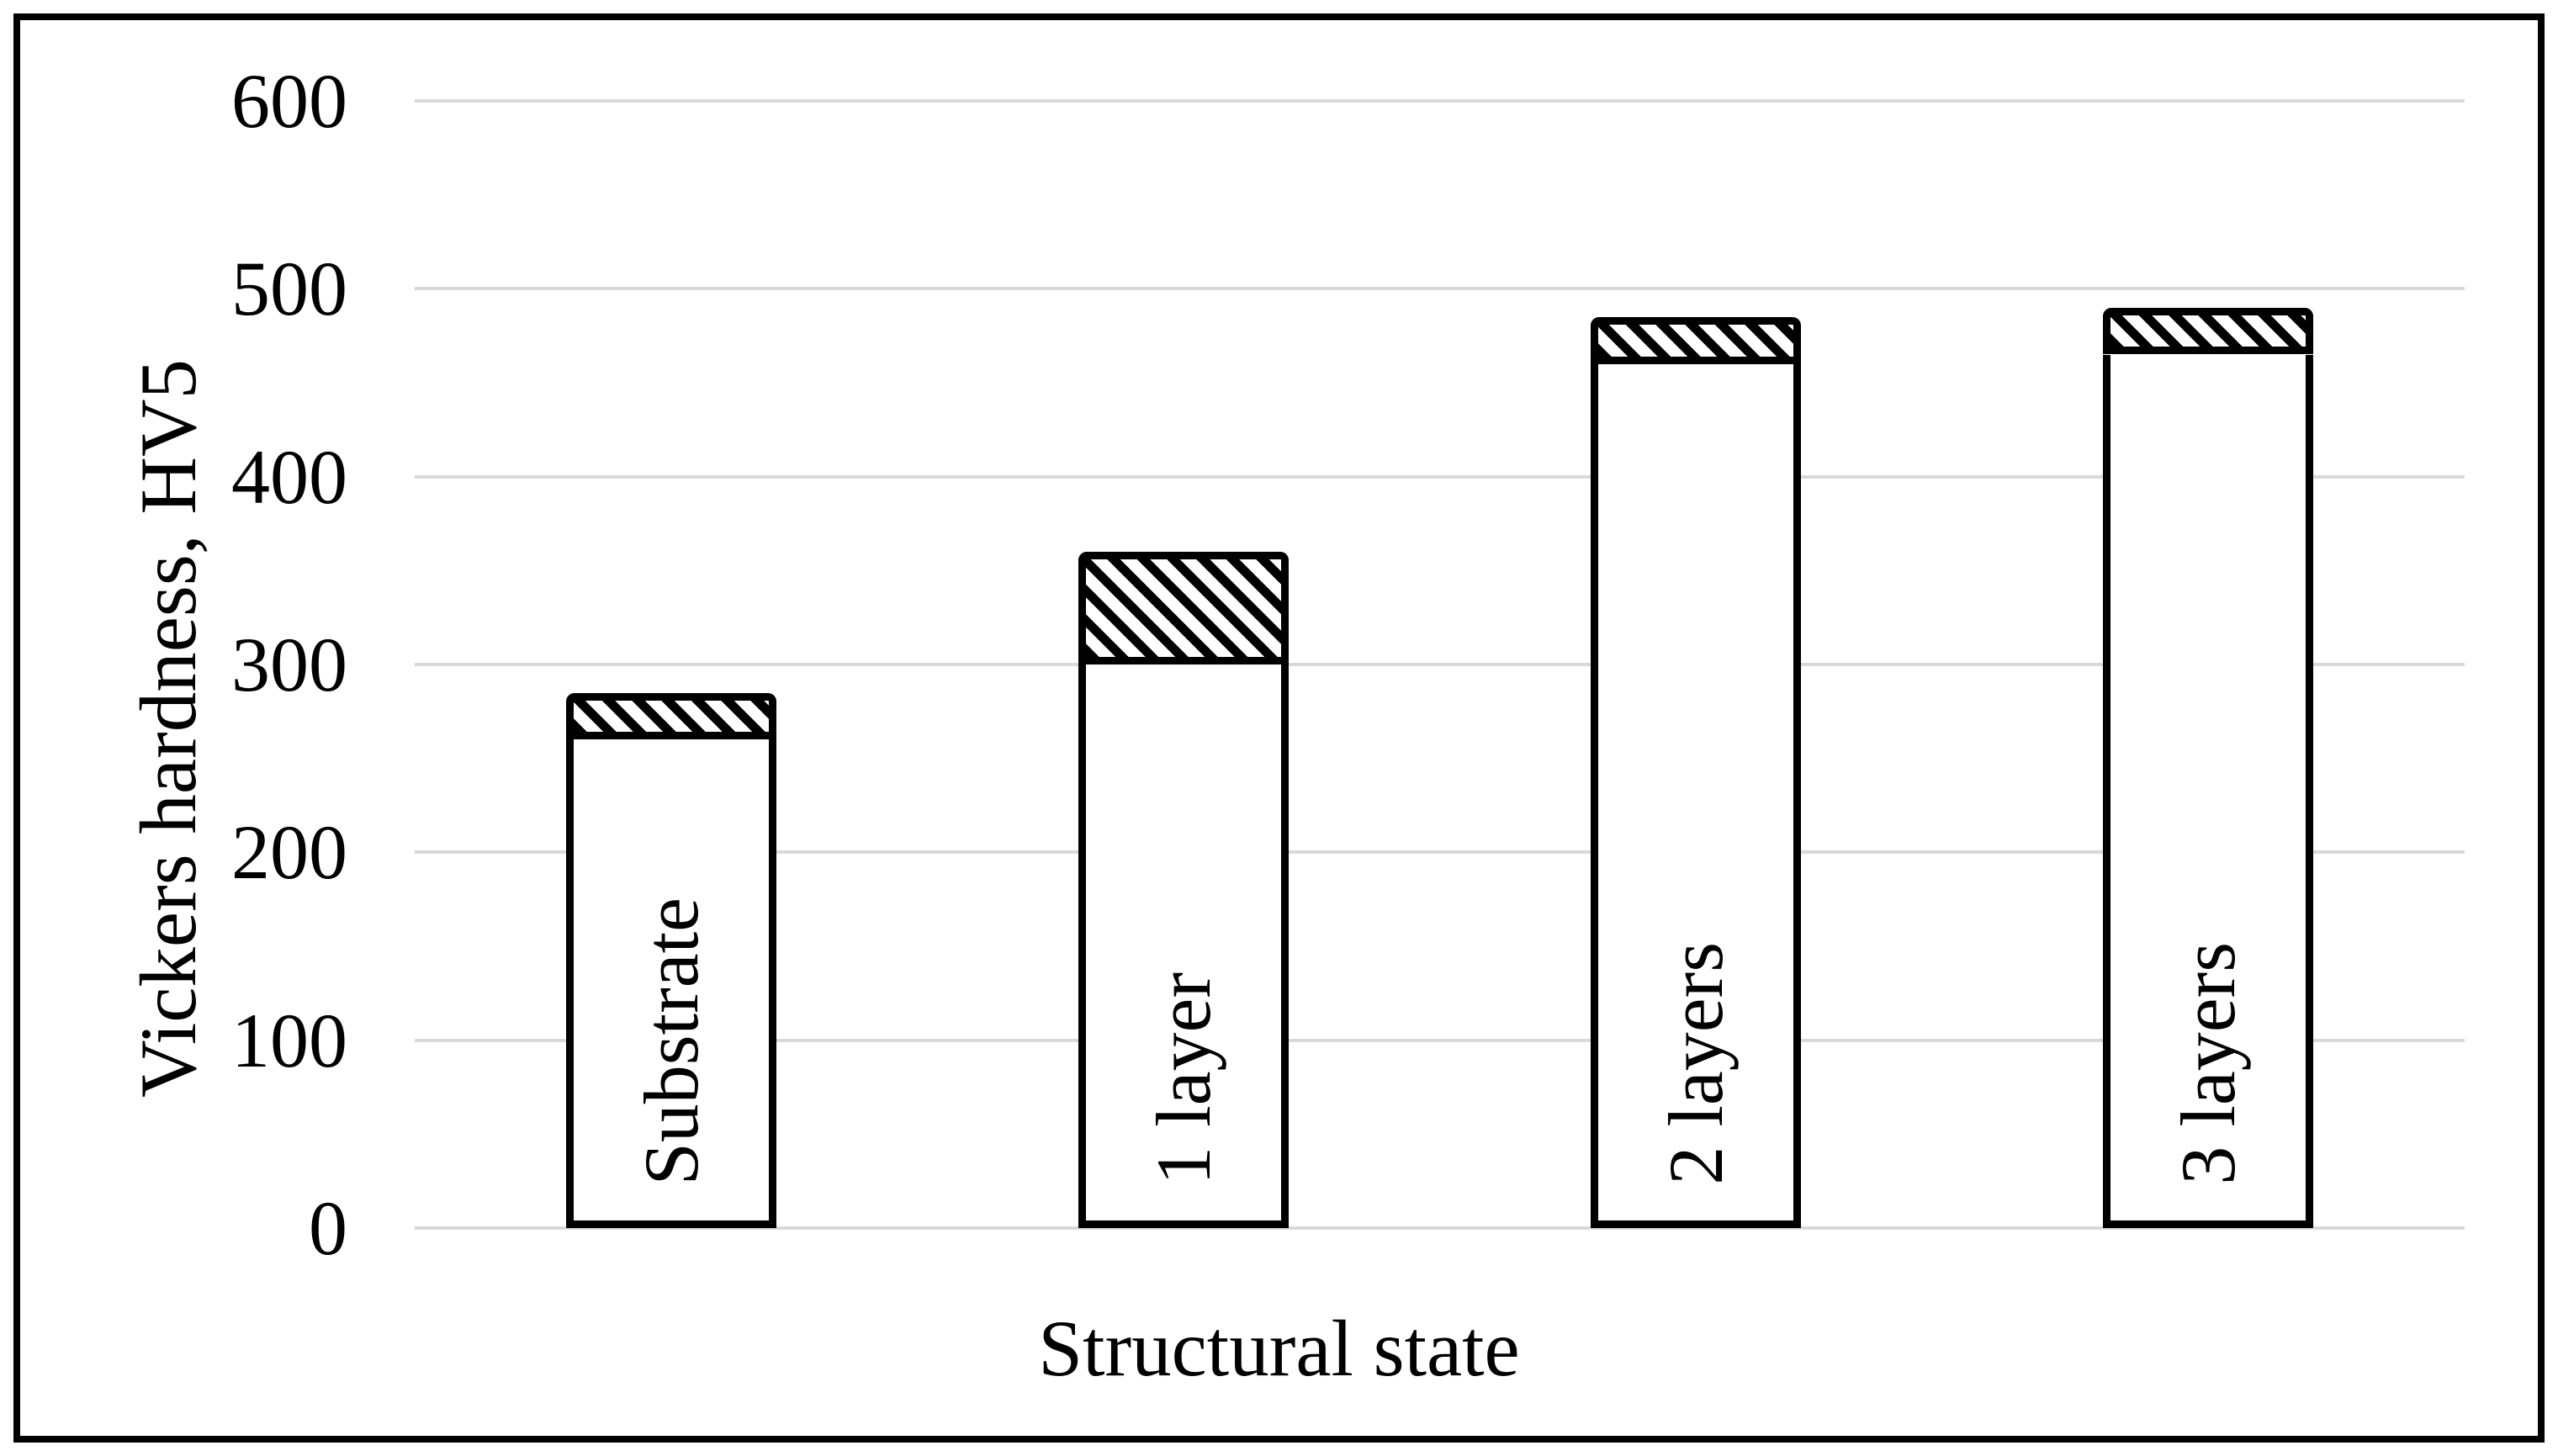 The height and width of the screenshot is (1456, 2558). I want to click on x-axis-title: Structural state, so click(1279, 1348).